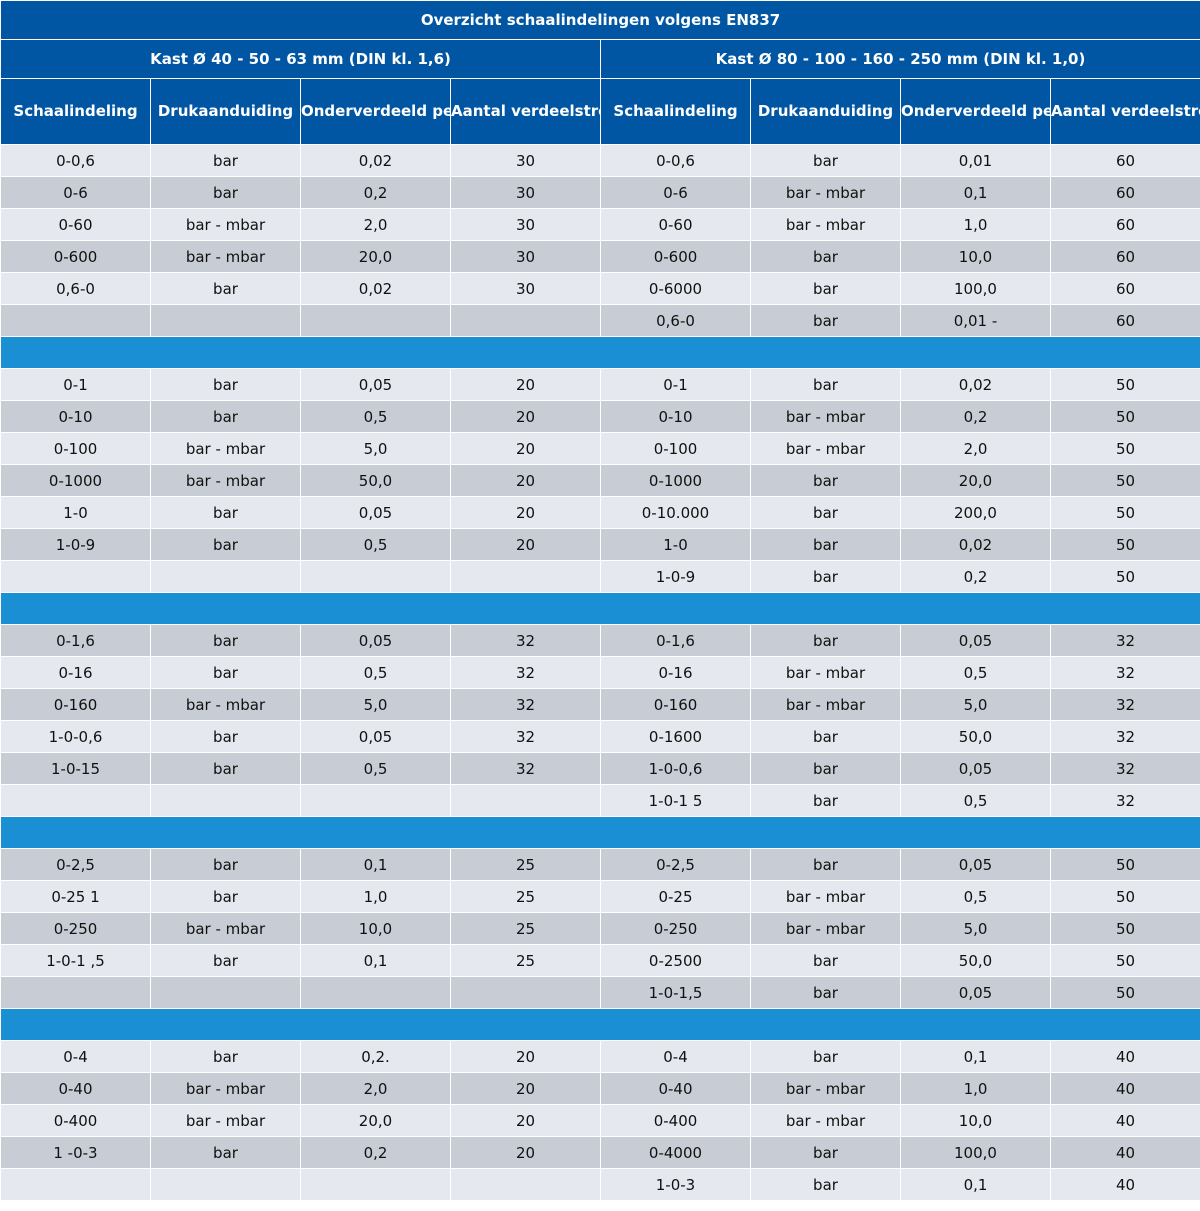 The height and width of the screenshot is (1211, 1200). What do you see at coordinates (75, 800) in the screenshot?
I see `small-schaalindeling-cell` at bounding box center [75, 800].